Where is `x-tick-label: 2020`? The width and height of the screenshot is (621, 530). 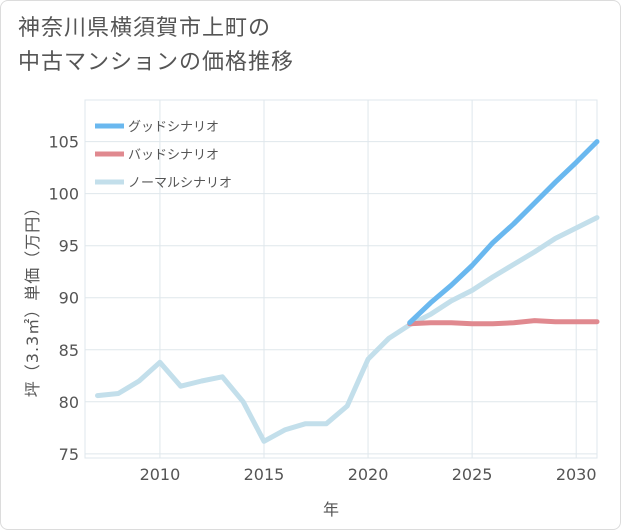 x-tick-label: 2020 is located at coordinates (368, 474).